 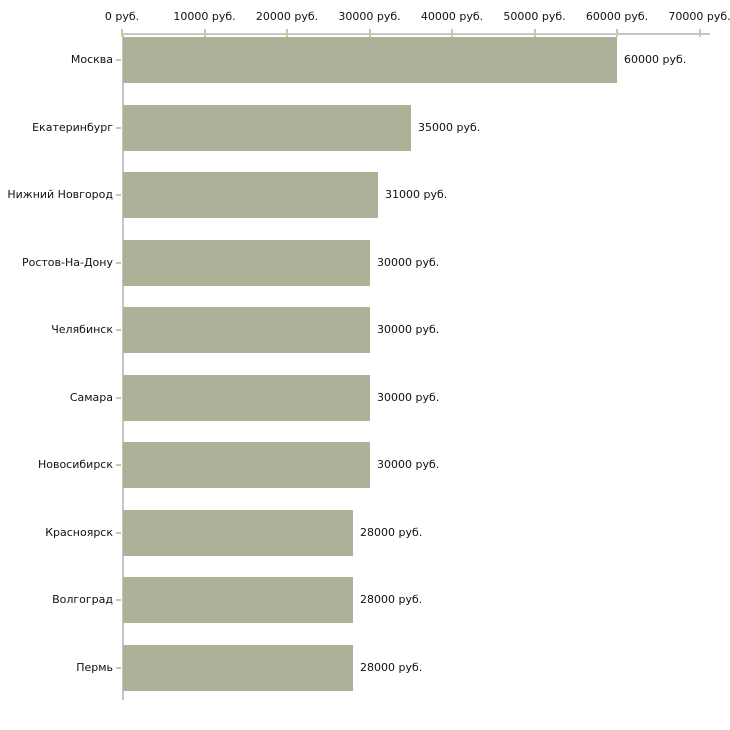 I want to click on x-axis-tick-label: 30000 руб., so click(x=369, y=16).